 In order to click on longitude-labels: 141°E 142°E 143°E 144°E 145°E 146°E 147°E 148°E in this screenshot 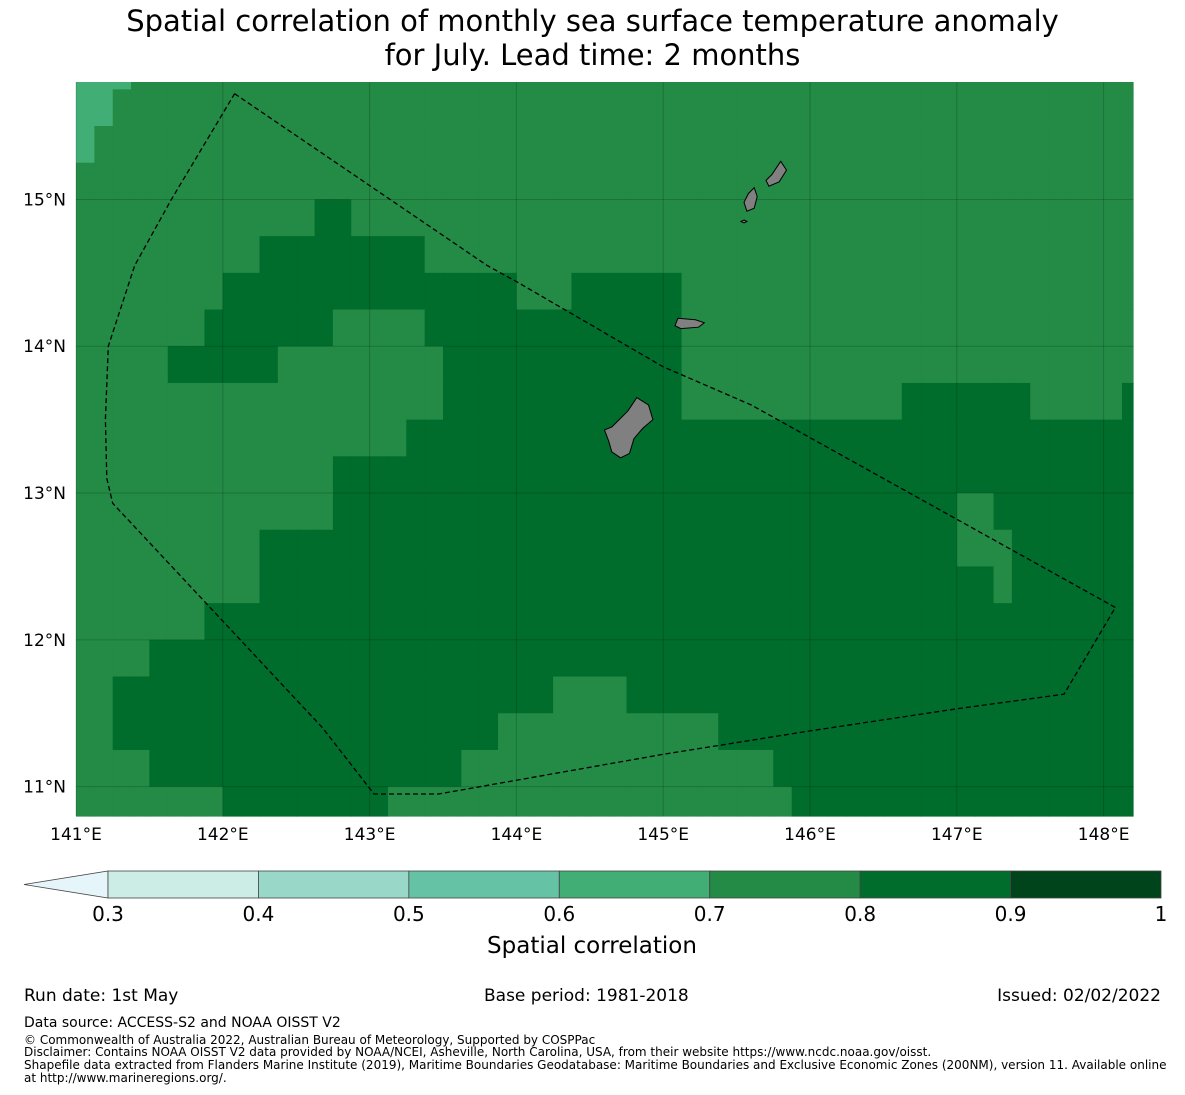, I will do `click(589, 835)`.